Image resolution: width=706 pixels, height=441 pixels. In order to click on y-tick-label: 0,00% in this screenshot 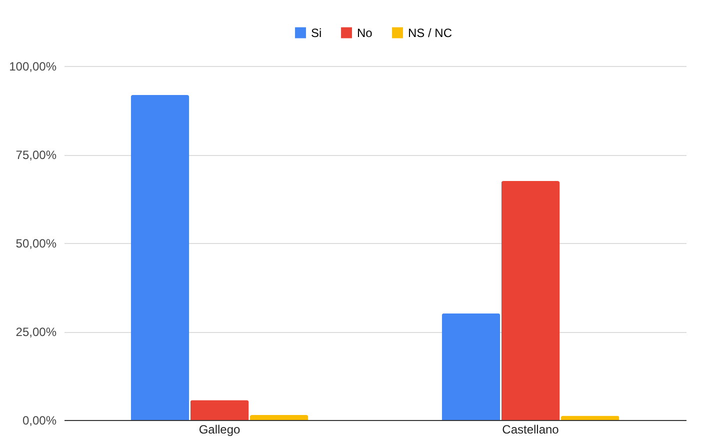, I will do `click(39, 421)`.